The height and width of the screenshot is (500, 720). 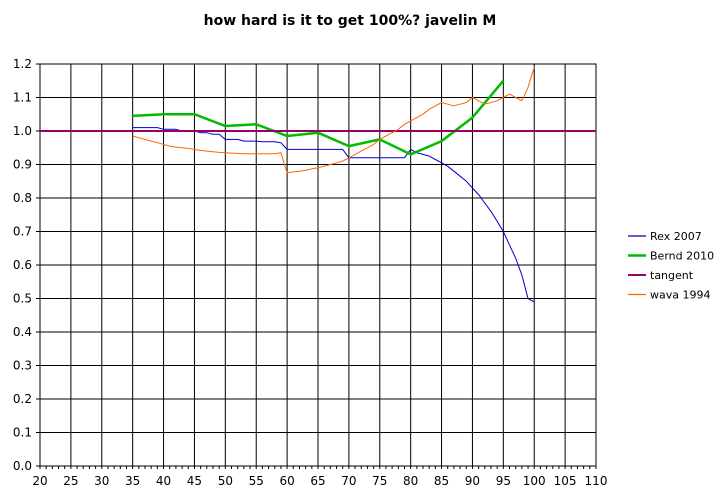 I want to click on y-tick-label: 0.3, so click(x=22, y=366).